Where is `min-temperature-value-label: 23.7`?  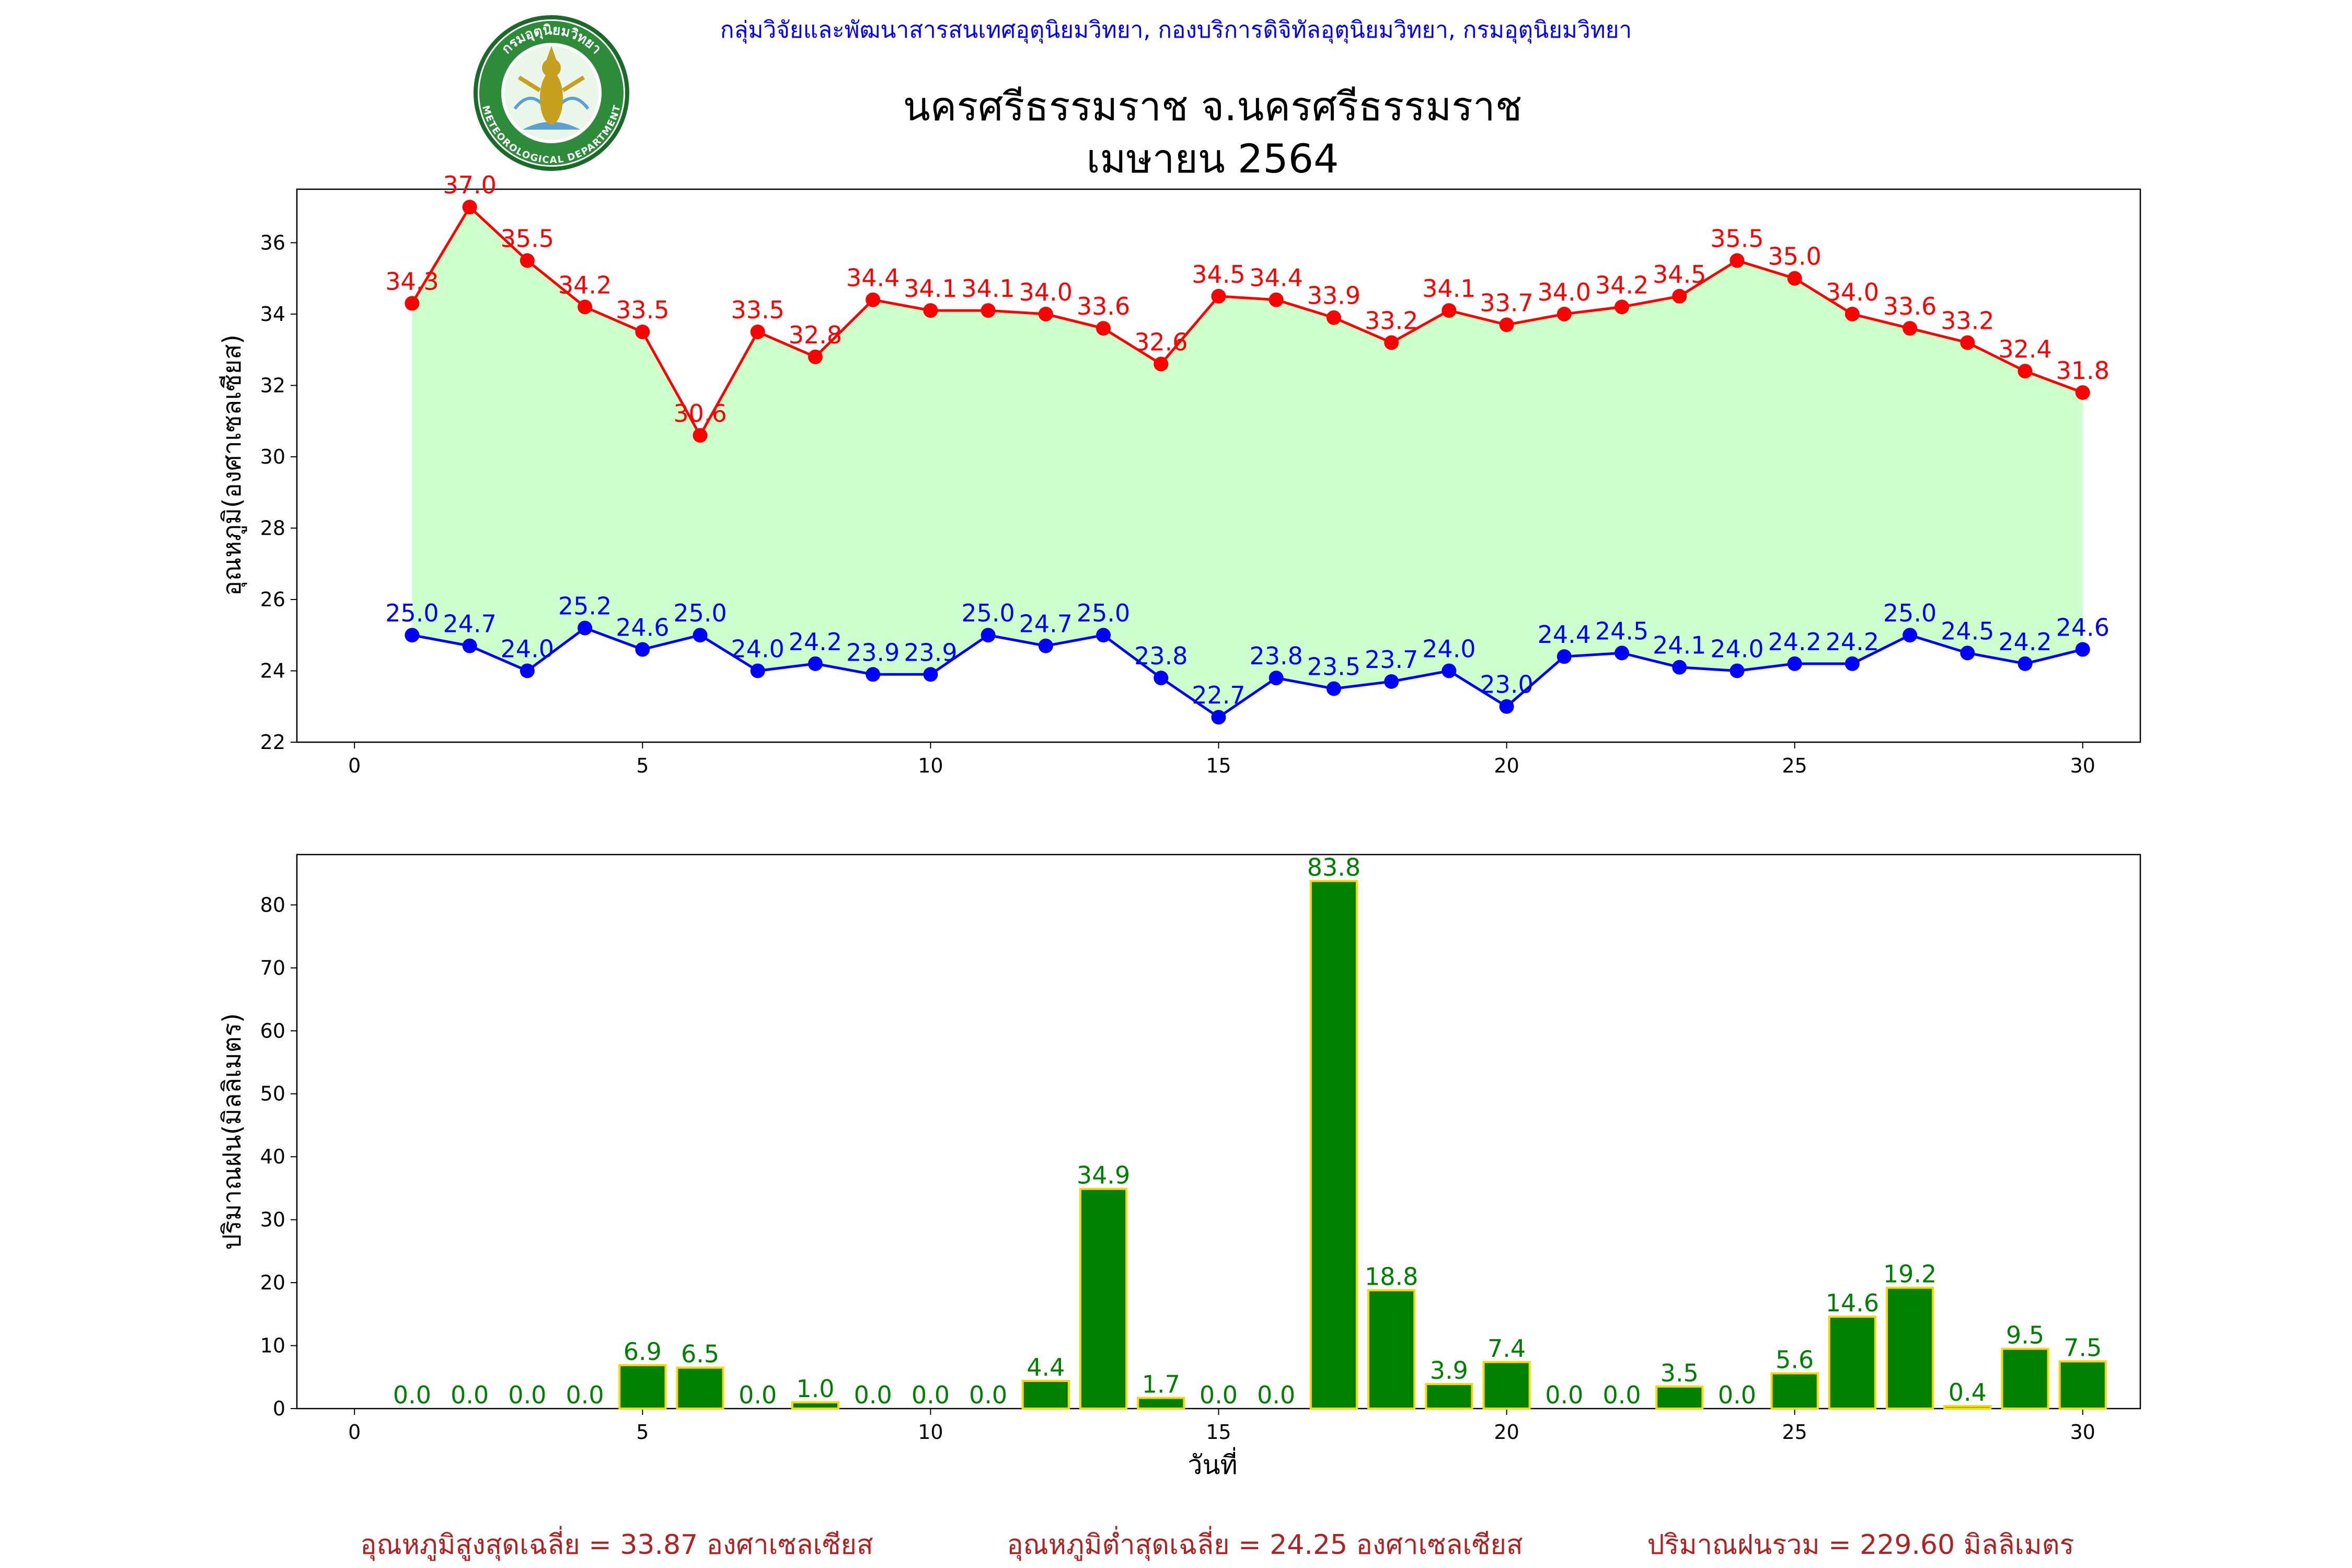
min-temperature-value-label: 23.7 is located at coordinates (1391, 659).